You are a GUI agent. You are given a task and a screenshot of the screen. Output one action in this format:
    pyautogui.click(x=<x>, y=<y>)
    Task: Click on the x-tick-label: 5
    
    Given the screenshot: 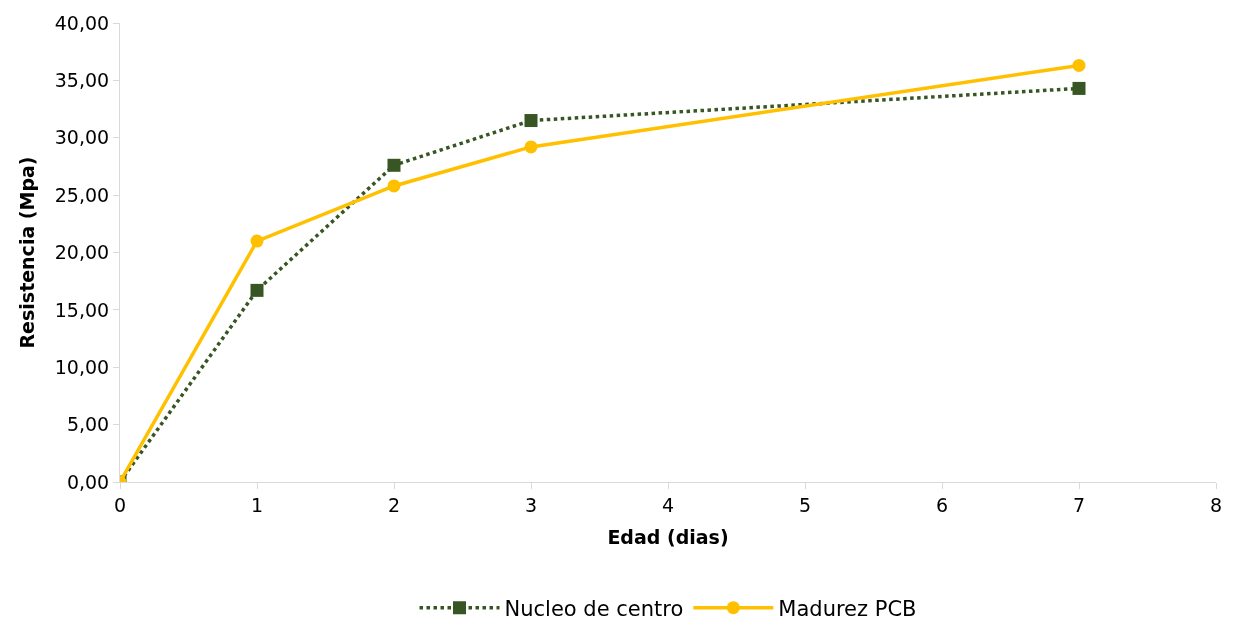 What is the action you would take?
    pyautogui.click(x=805, y=504)
    